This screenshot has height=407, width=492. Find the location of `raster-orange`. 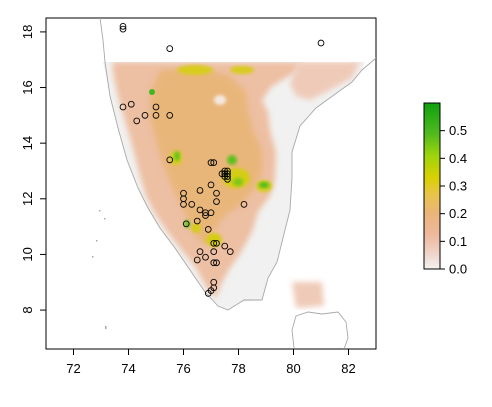

raster-orange is located at coordinates (206, 157).